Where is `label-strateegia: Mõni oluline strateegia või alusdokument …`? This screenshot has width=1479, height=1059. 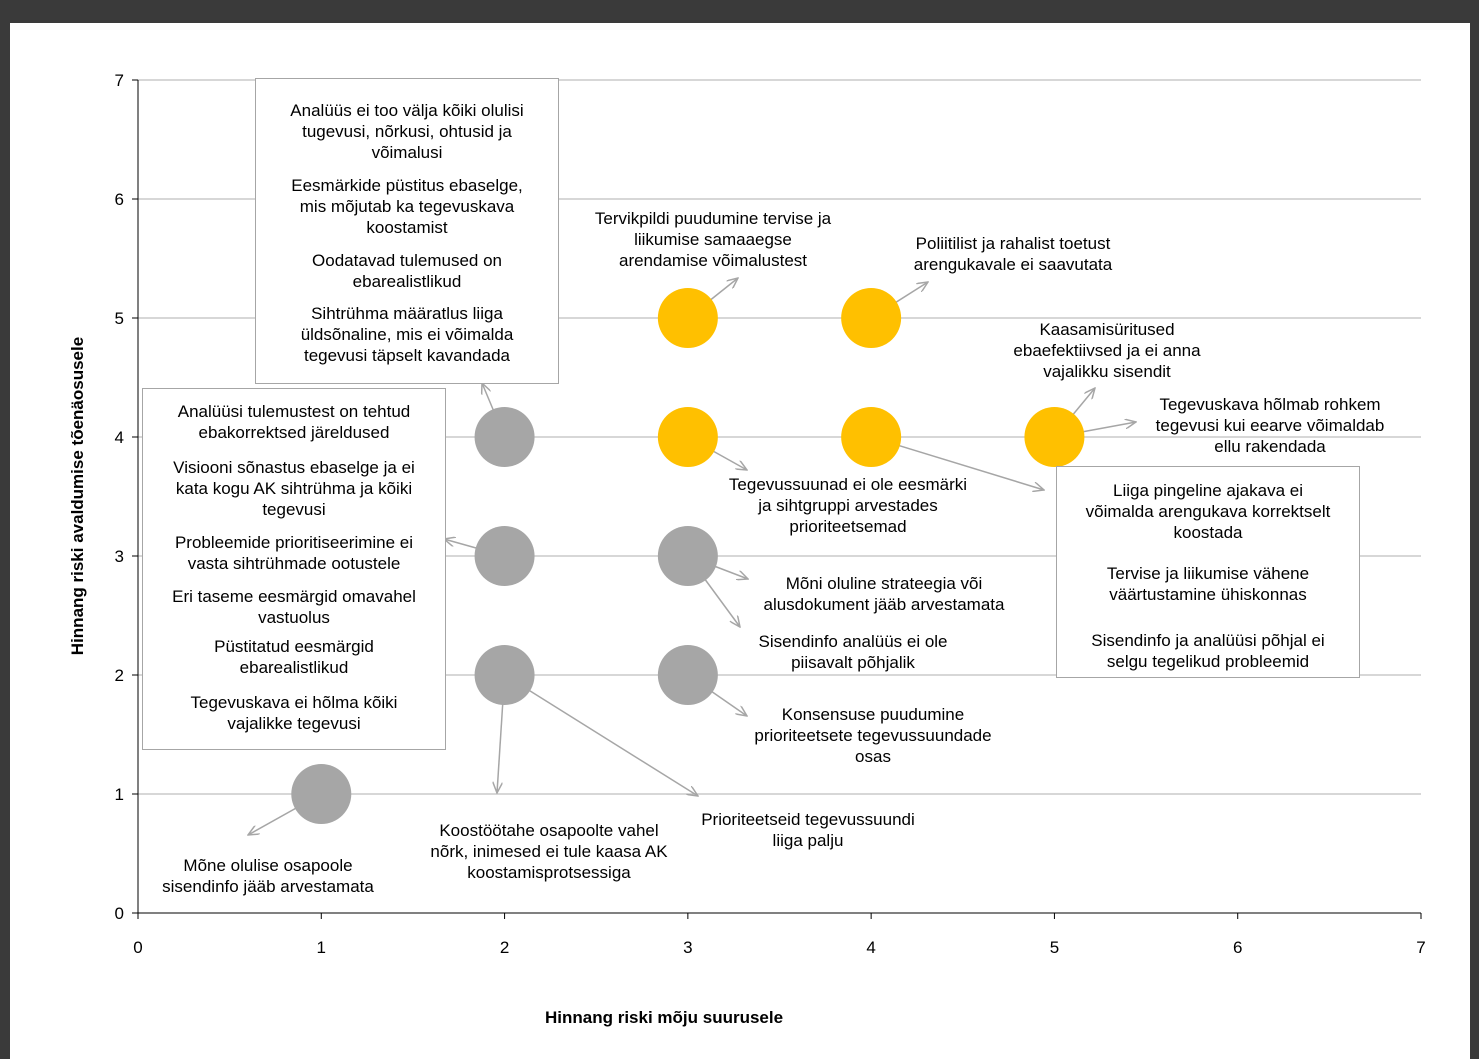
label-strateegia: Mõni oluline strateegia või alusdokument … is located at coordinates (884, 594).